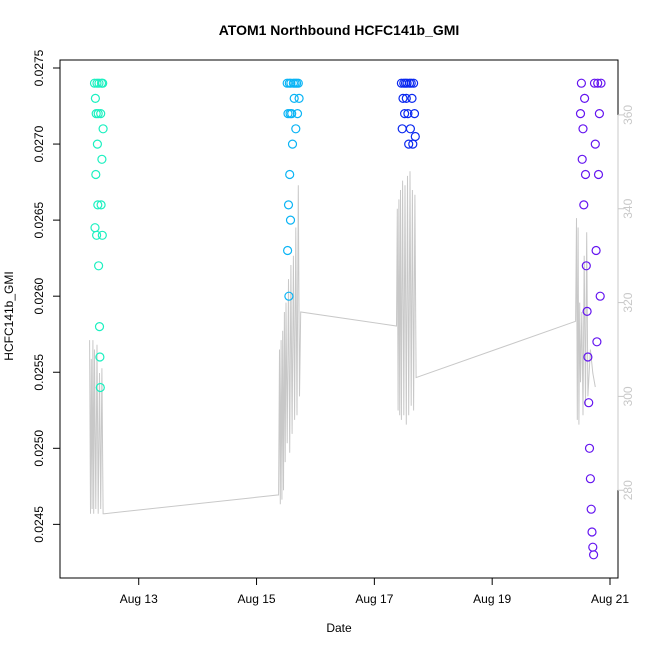 This screenshot has height=650, width=650. What do you see at coordinates (492, 599) in the screenshot?
I see `x-tick-label: Aug 19` at bounding box center [492, 599].